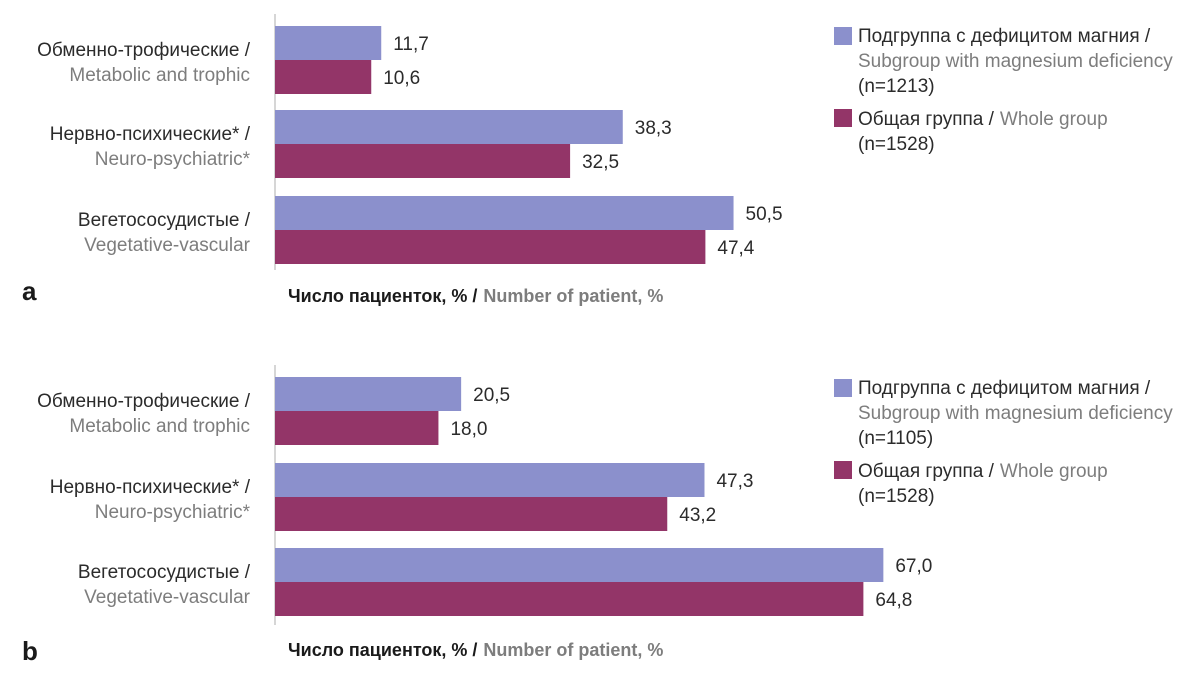 The width and height of the screenshot is (1200, 681). What do you see at coordinates (895, 438) in the screenshot?
I see `legend-series1-n: (n=1105)` at bounding box center [895, 438].